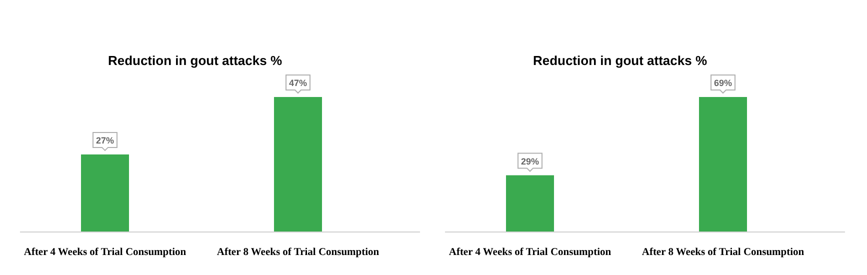  I want to click on data-label: 69%, so click(723, 83).